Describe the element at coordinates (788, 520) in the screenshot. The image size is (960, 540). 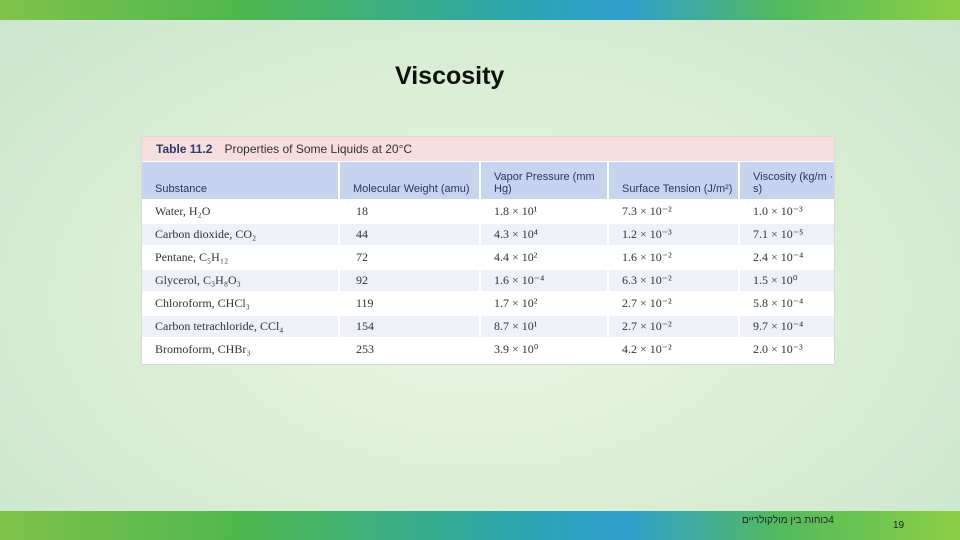
I see `footer-text: 4כוחות בין מולקולריים` at that location.